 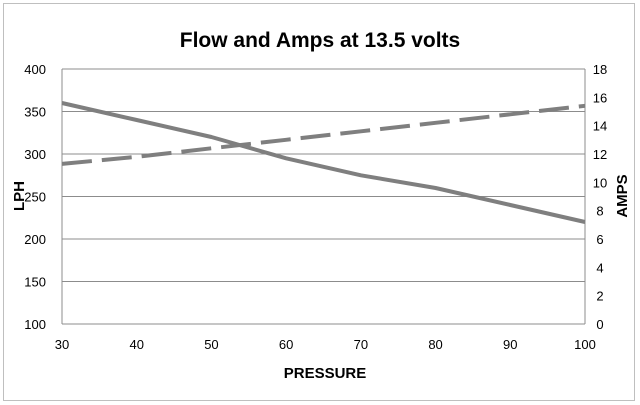 I want to click on left-axis-ticks: 100 150 200 250 300 350 400, so click(x=35, y=197).